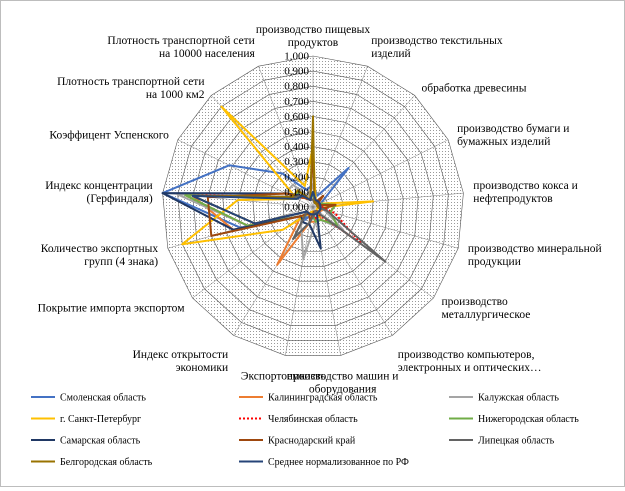  I want to click on axis-label-line: Экспортоемкость, so click(283, 376).